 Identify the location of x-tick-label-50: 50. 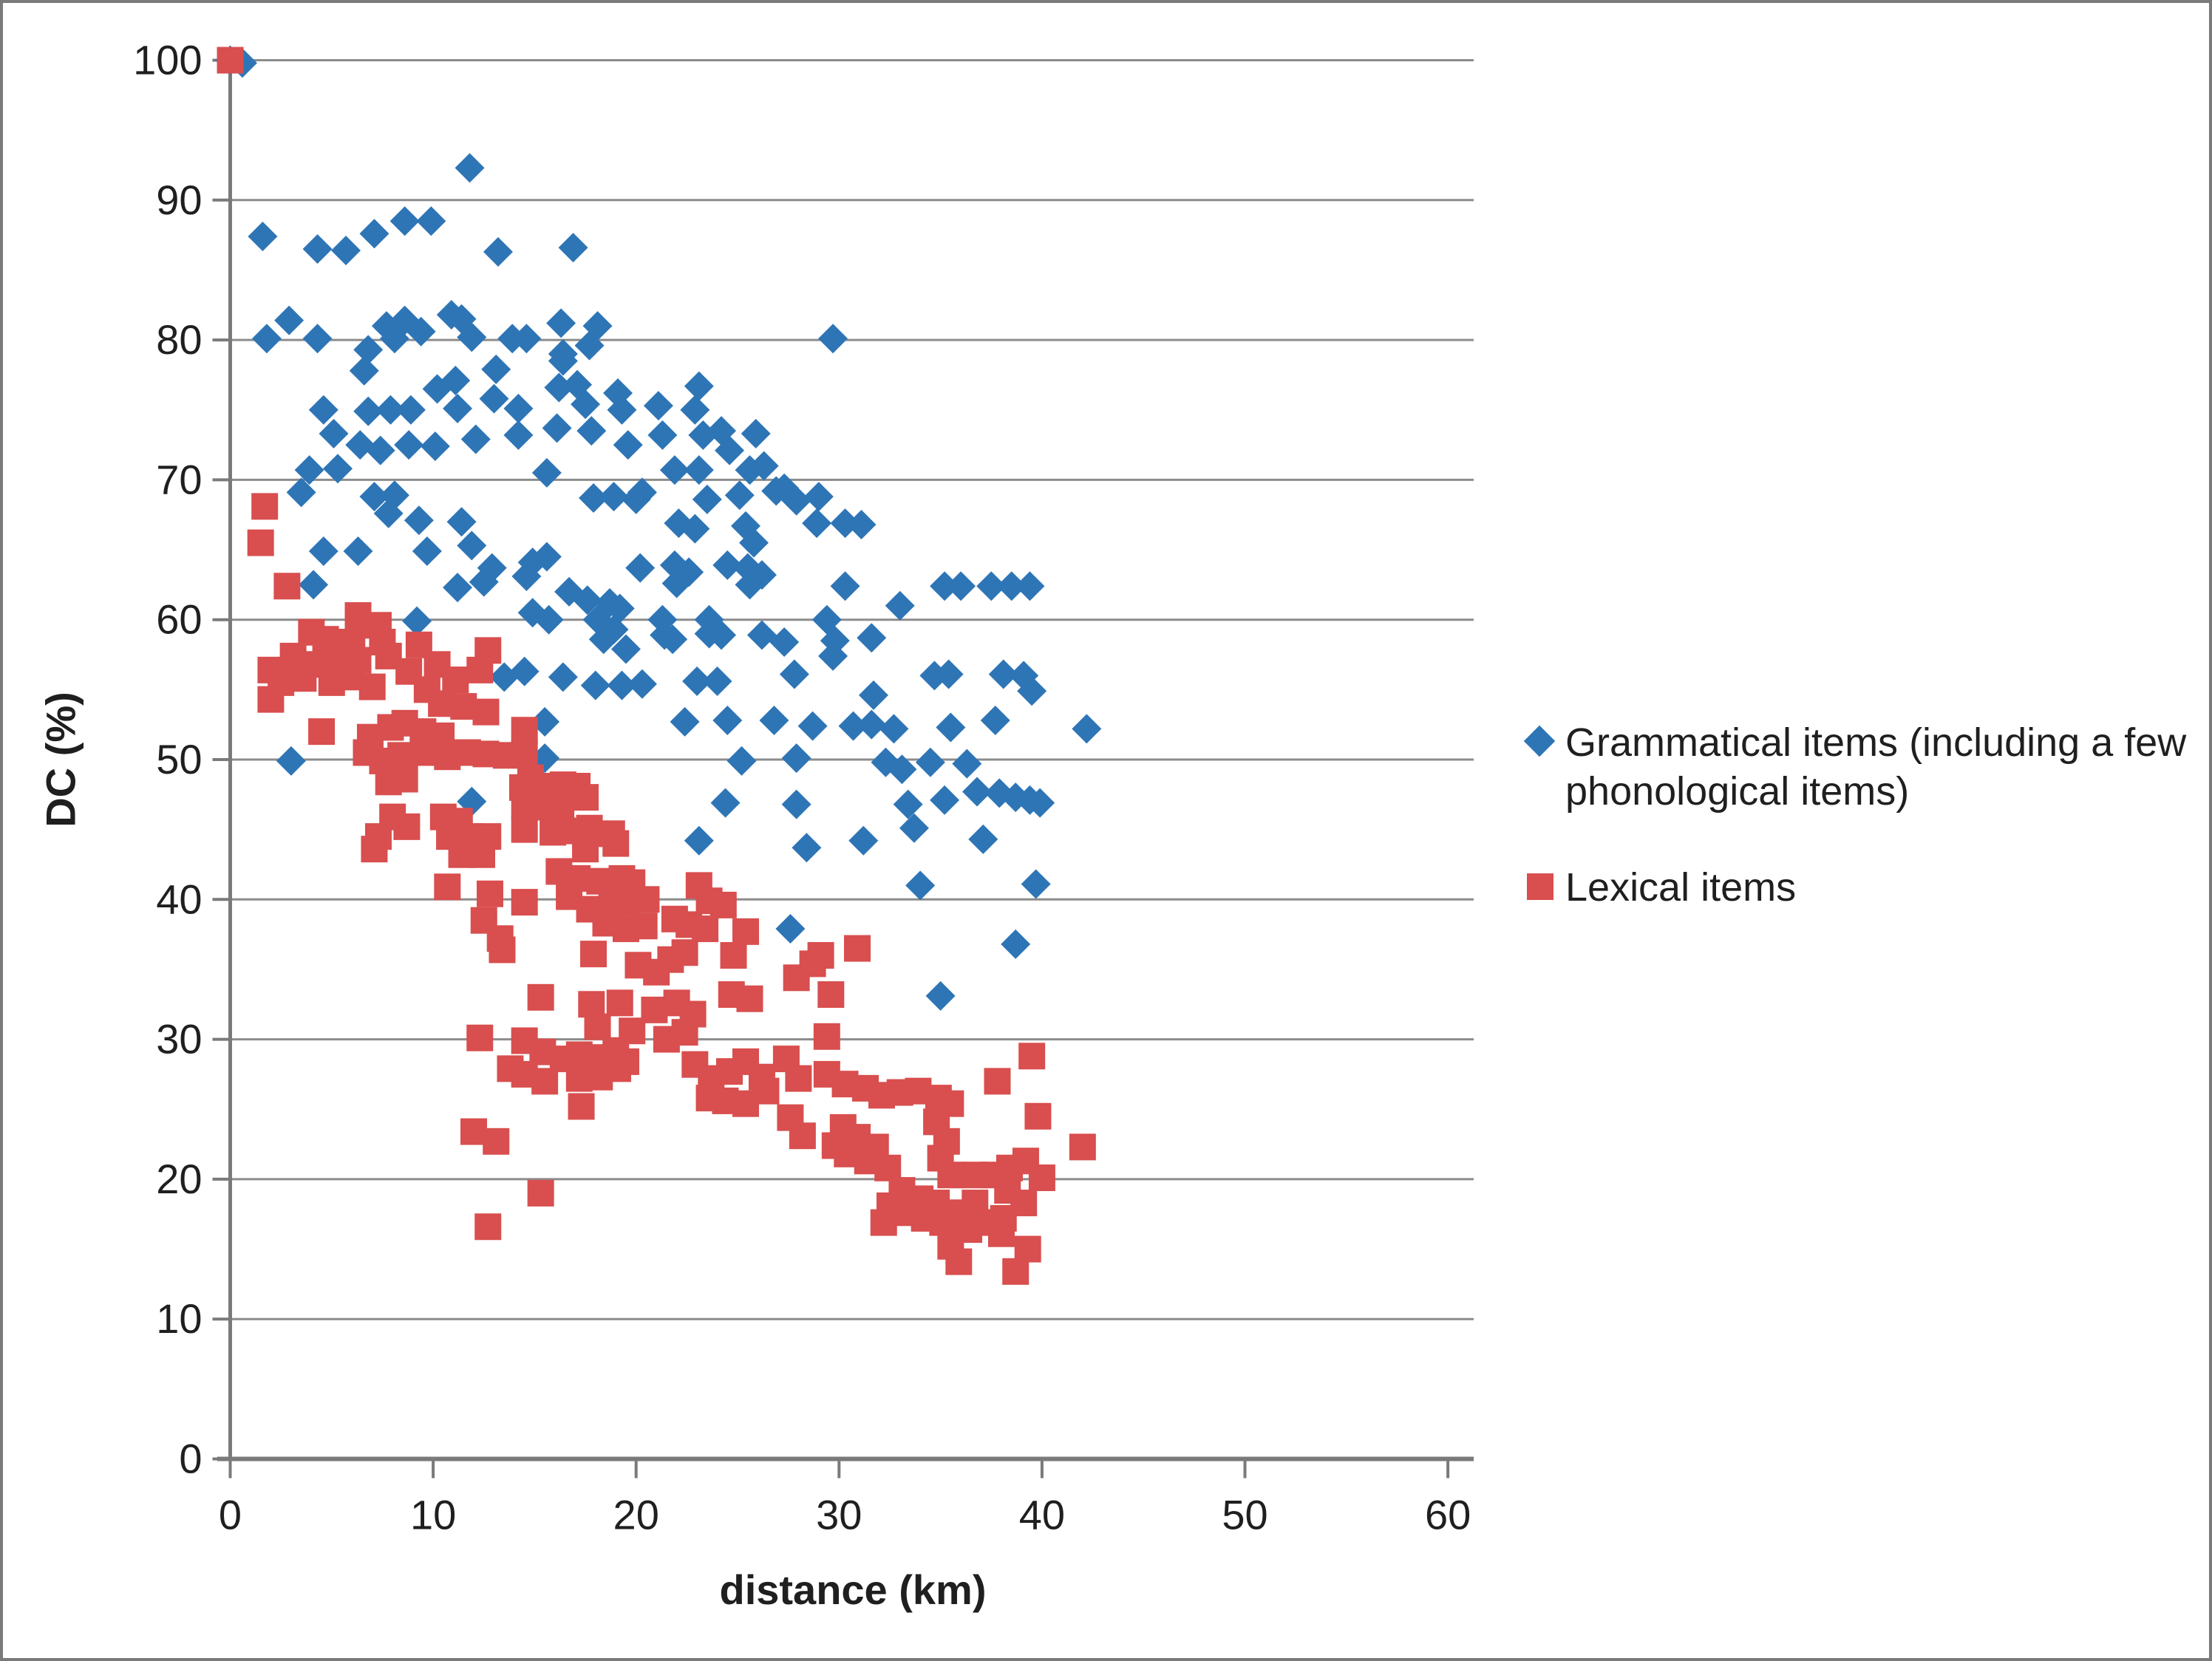
(1244, 1515).